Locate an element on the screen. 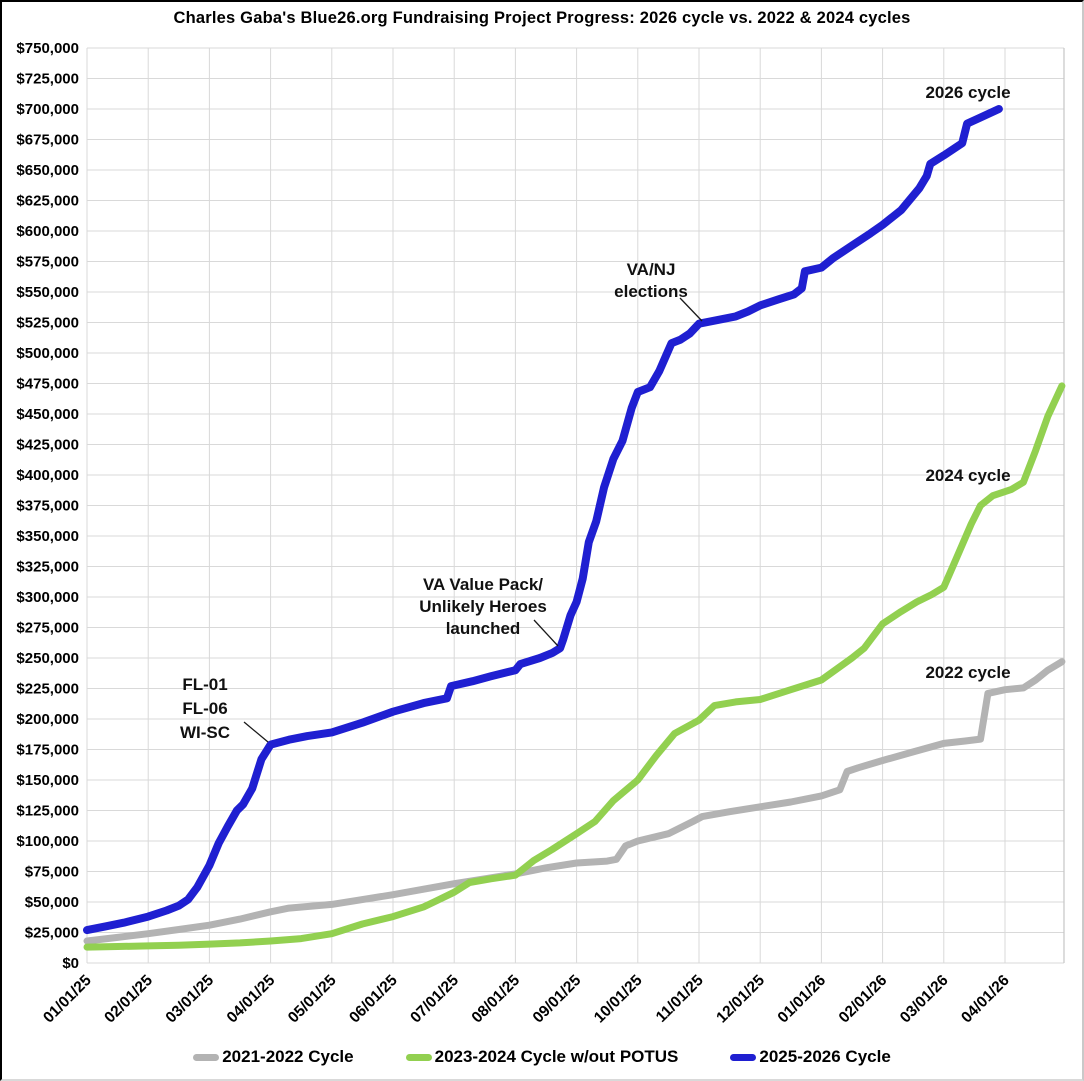  y-axis-tick-label: $425,000 is located at coordinates (47, 445).